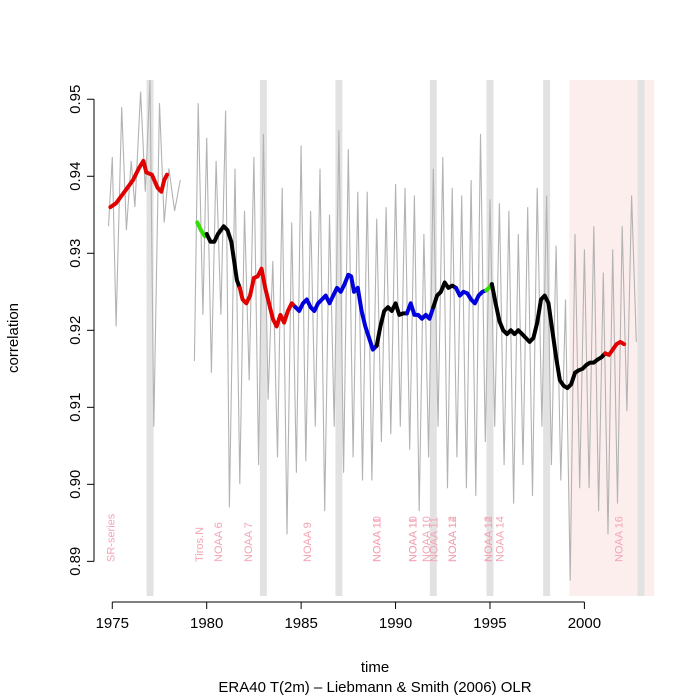  Describe the element at coordinates (619, 539) in the screenshot. I see `satellite-label: NOAA 16` at that location.